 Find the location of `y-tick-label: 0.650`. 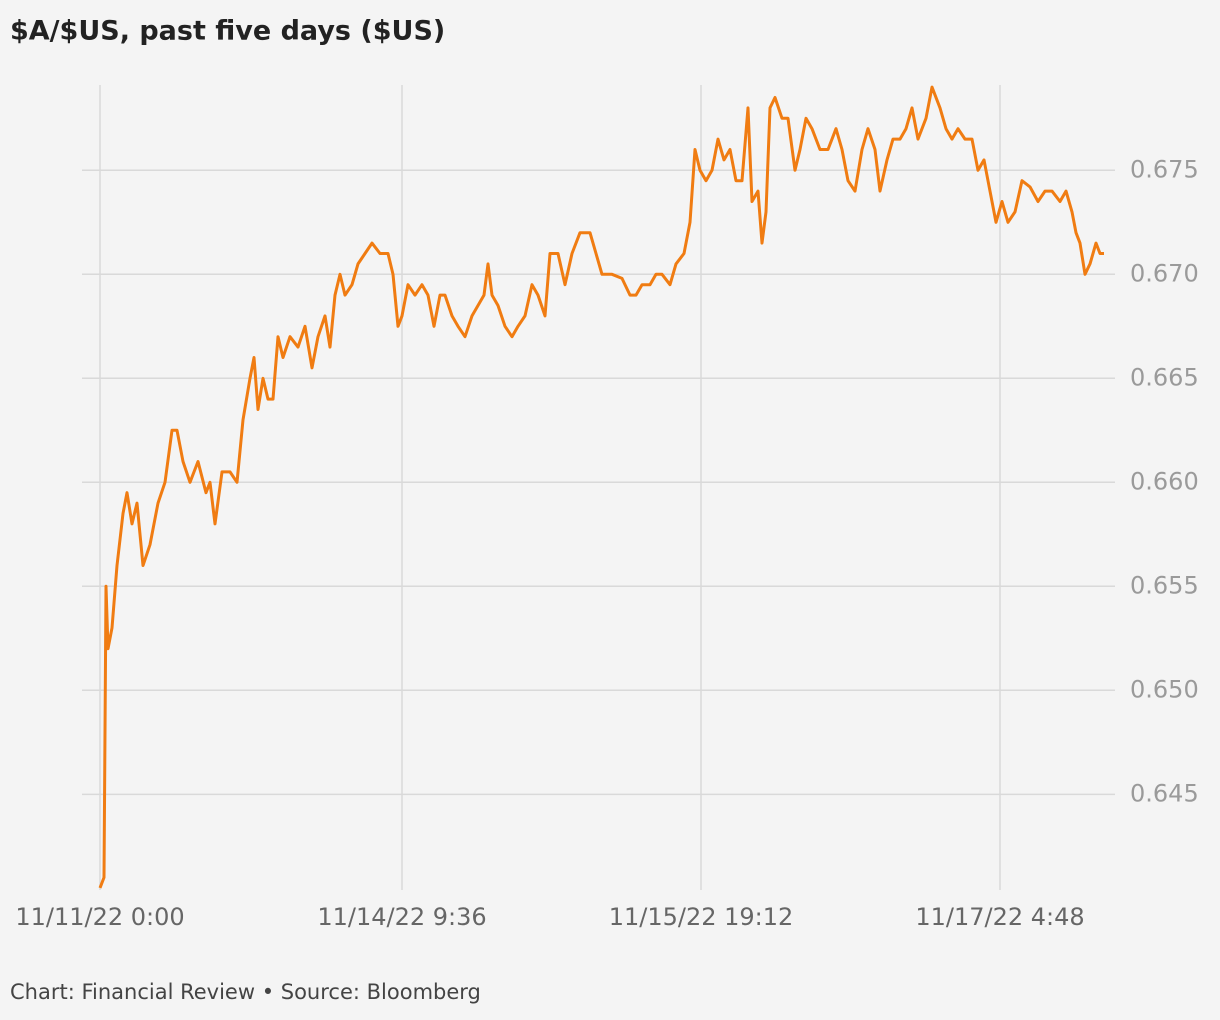

y-tick-label: 0.650 is located at coordinates (1164, 689).